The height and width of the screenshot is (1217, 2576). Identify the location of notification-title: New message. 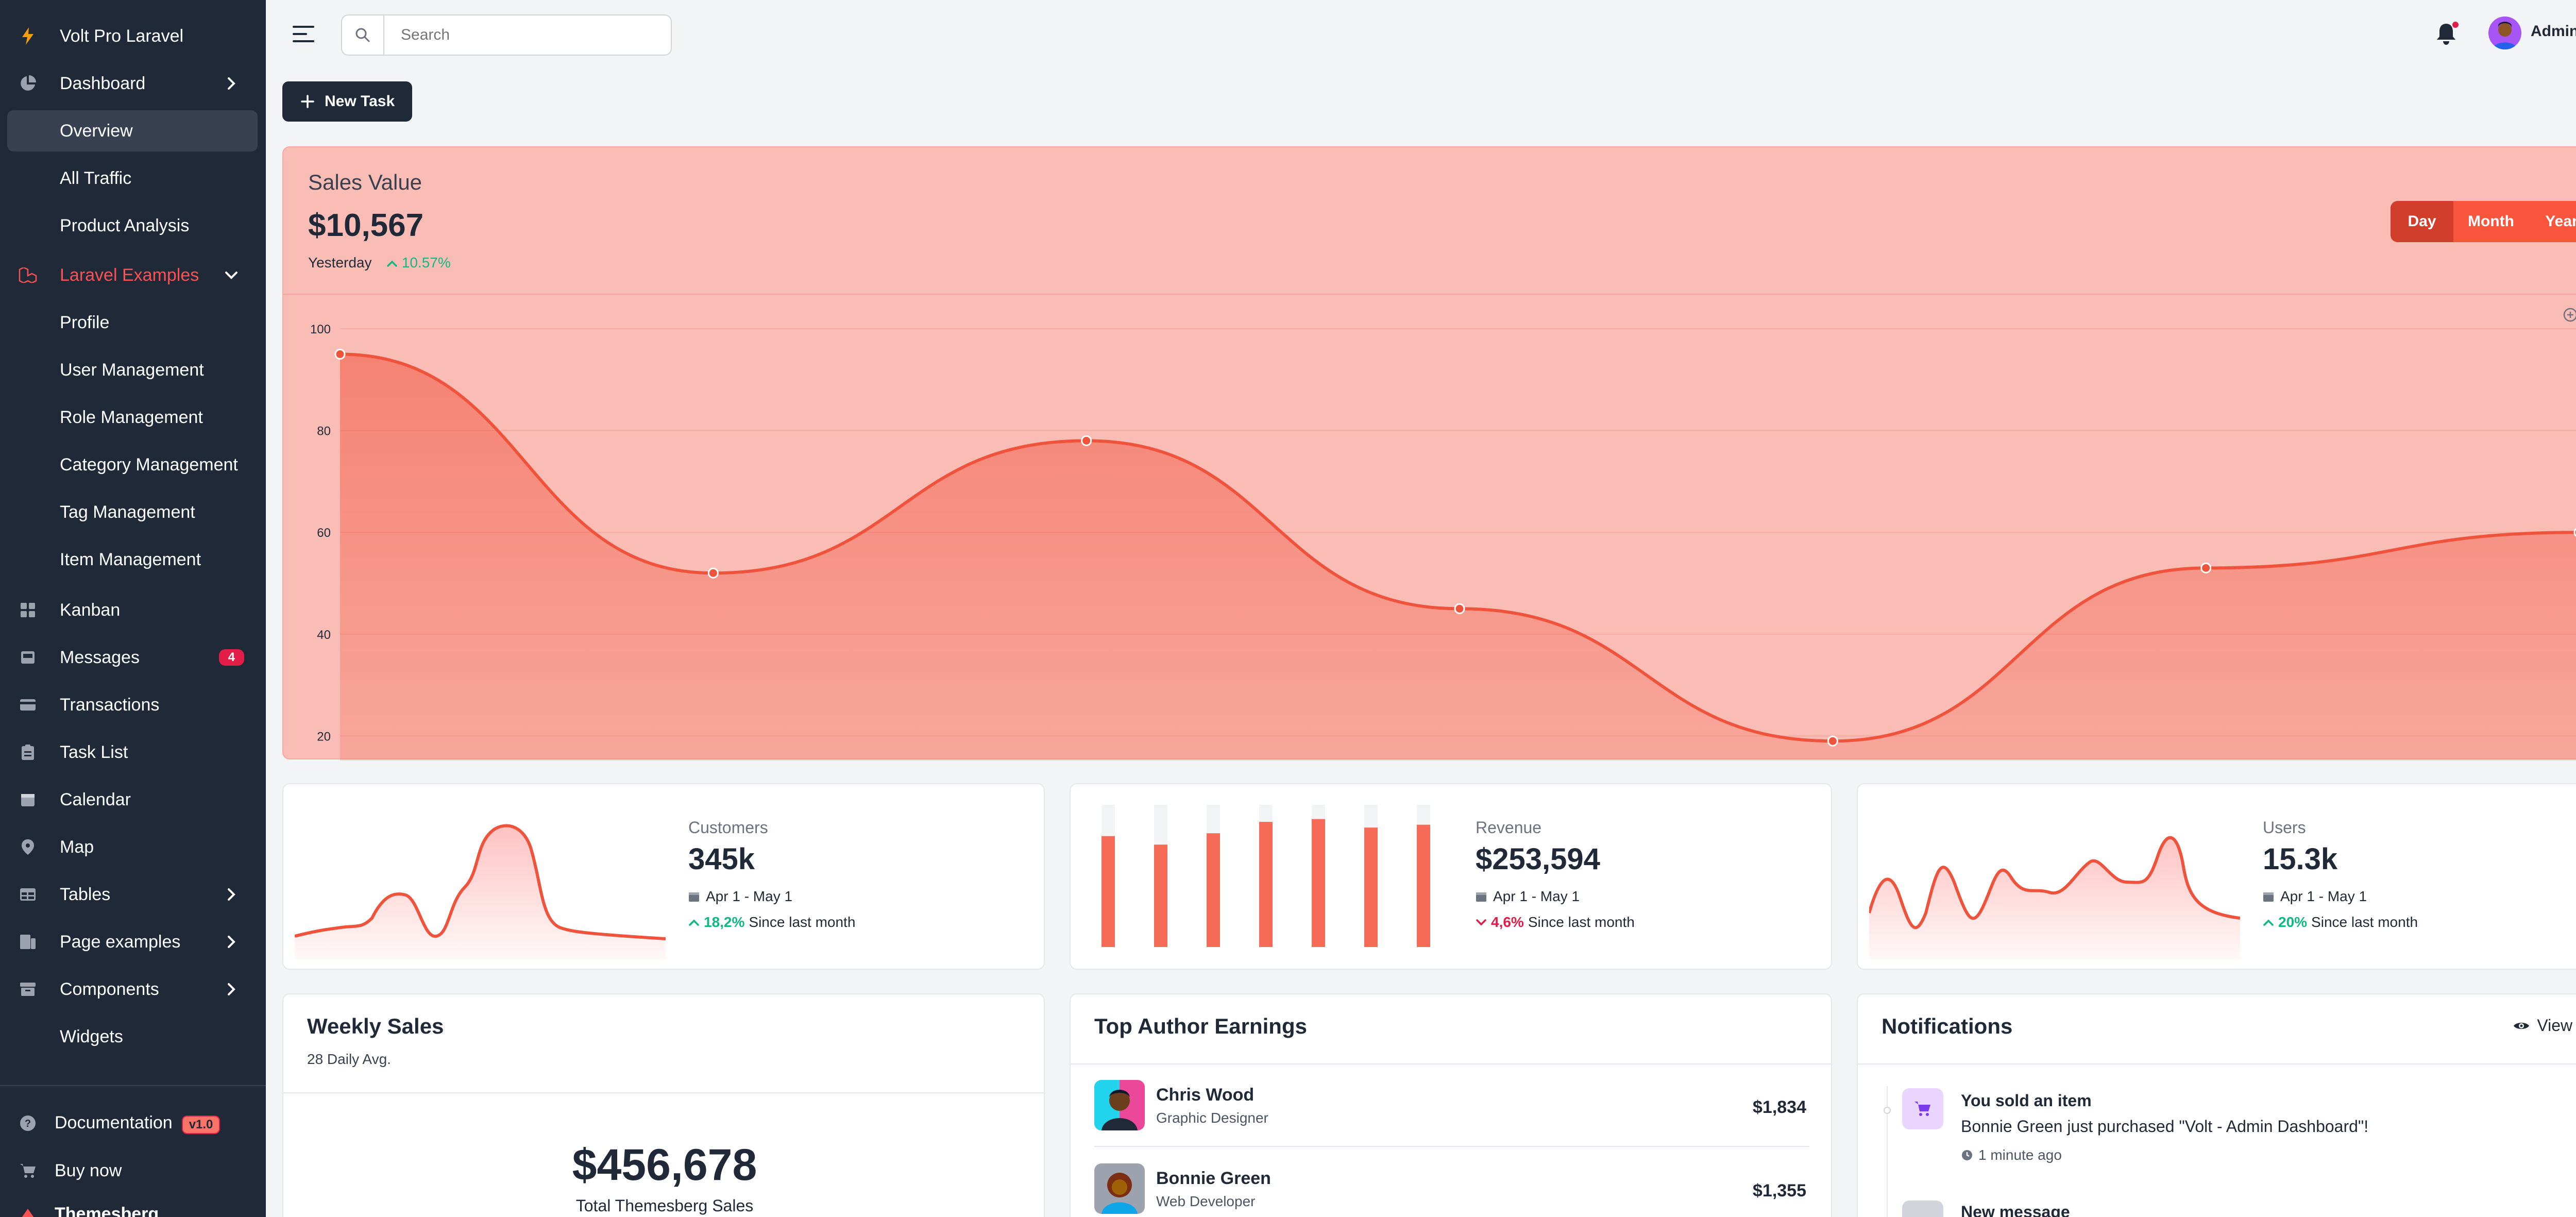
(2015, 1210).